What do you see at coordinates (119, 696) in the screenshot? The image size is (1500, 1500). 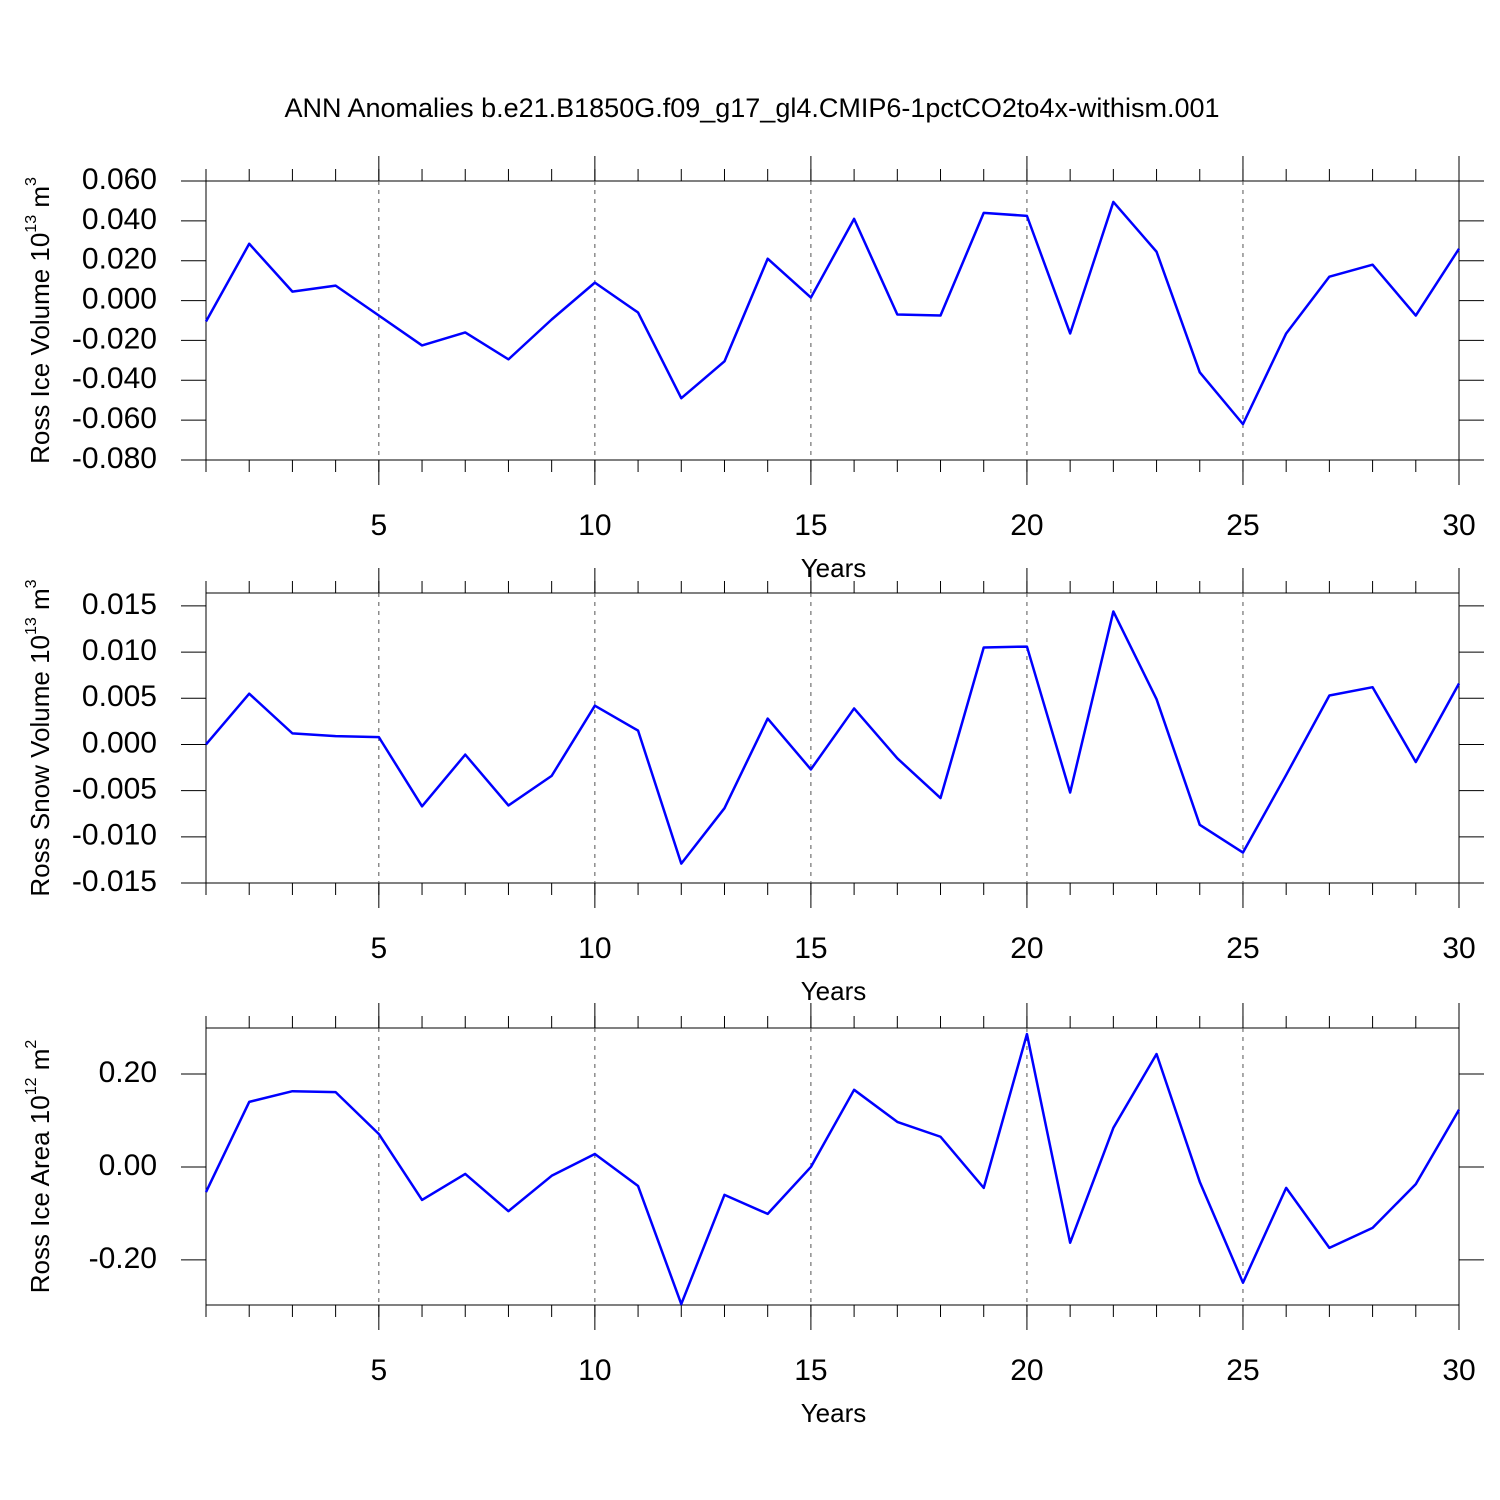 I see `y-tick-label: 0.005` at bounding box center [119, 696].